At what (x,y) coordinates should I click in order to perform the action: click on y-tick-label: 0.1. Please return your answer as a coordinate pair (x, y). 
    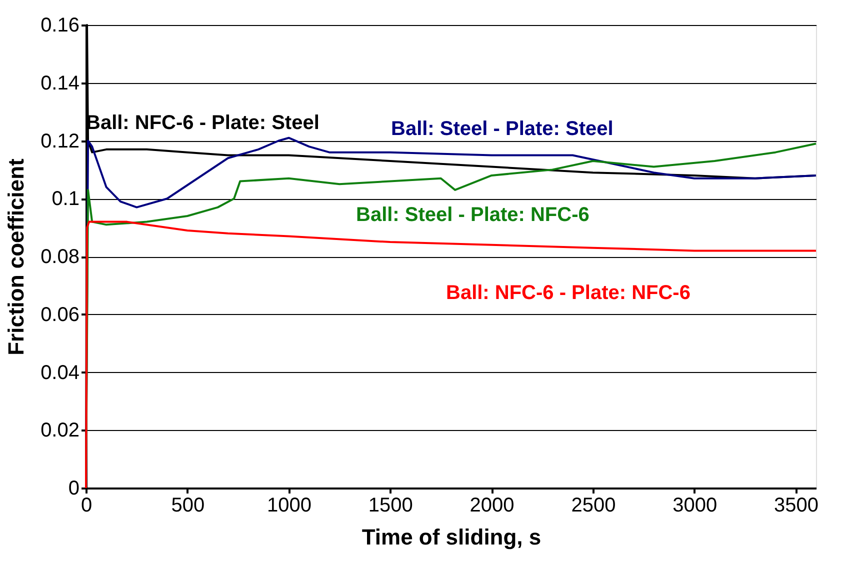
    Looking at the image, I should click on (66, 199).